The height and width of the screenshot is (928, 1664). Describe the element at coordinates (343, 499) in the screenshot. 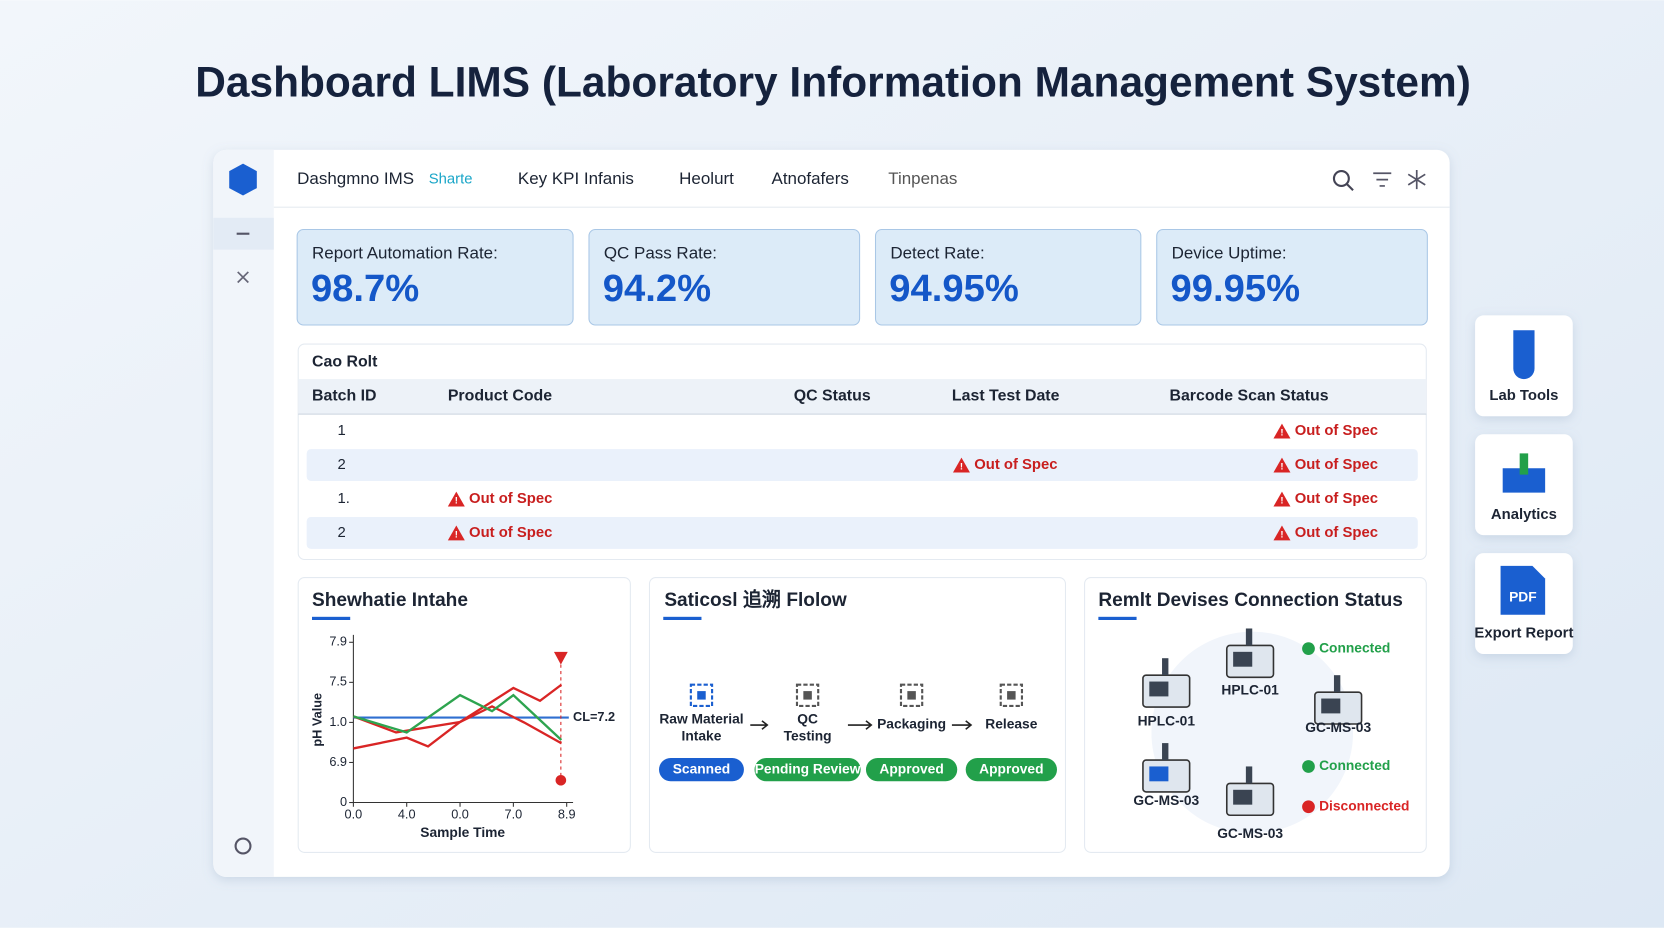

I see `batch-id: 1.` at that location.